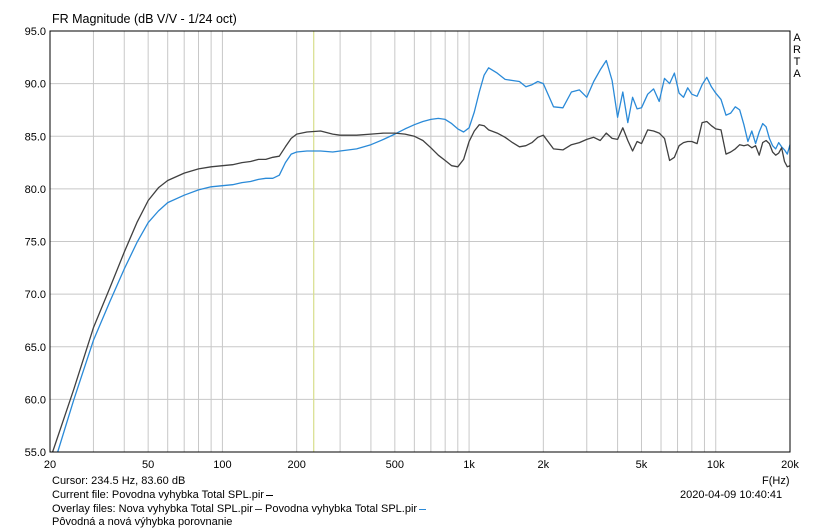 The image size is (840, 530). Describe the element at coordinates (185, 509) in the screenshot. I see `overlay-file-new: Nova vyhybka Total SPL.pir` at that location.